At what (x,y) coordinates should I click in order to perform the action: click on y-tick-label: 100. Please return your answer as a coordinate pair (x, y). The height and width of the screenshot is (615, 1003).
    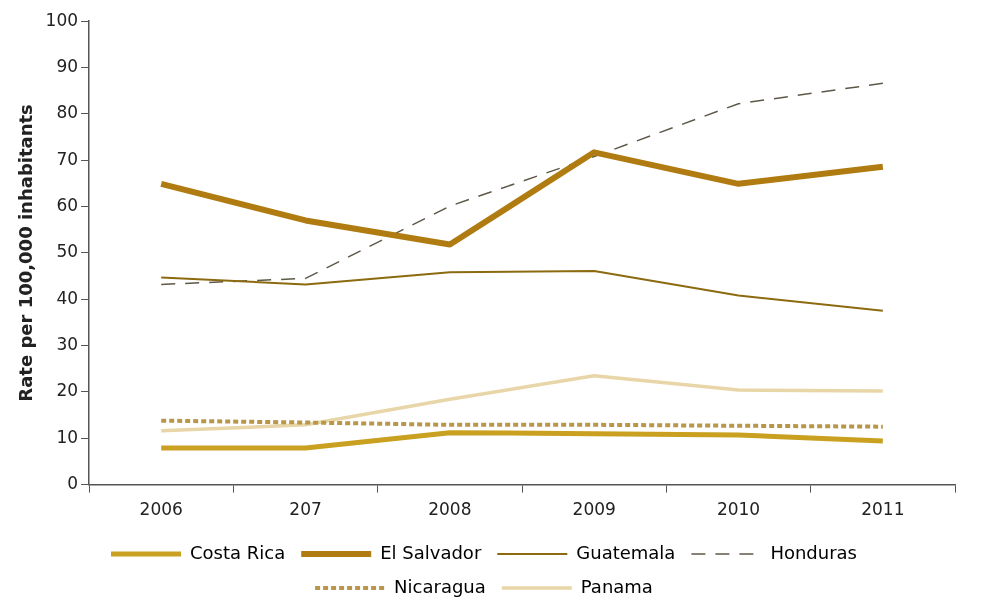
    Looking at the image, I should click on (62, 19).